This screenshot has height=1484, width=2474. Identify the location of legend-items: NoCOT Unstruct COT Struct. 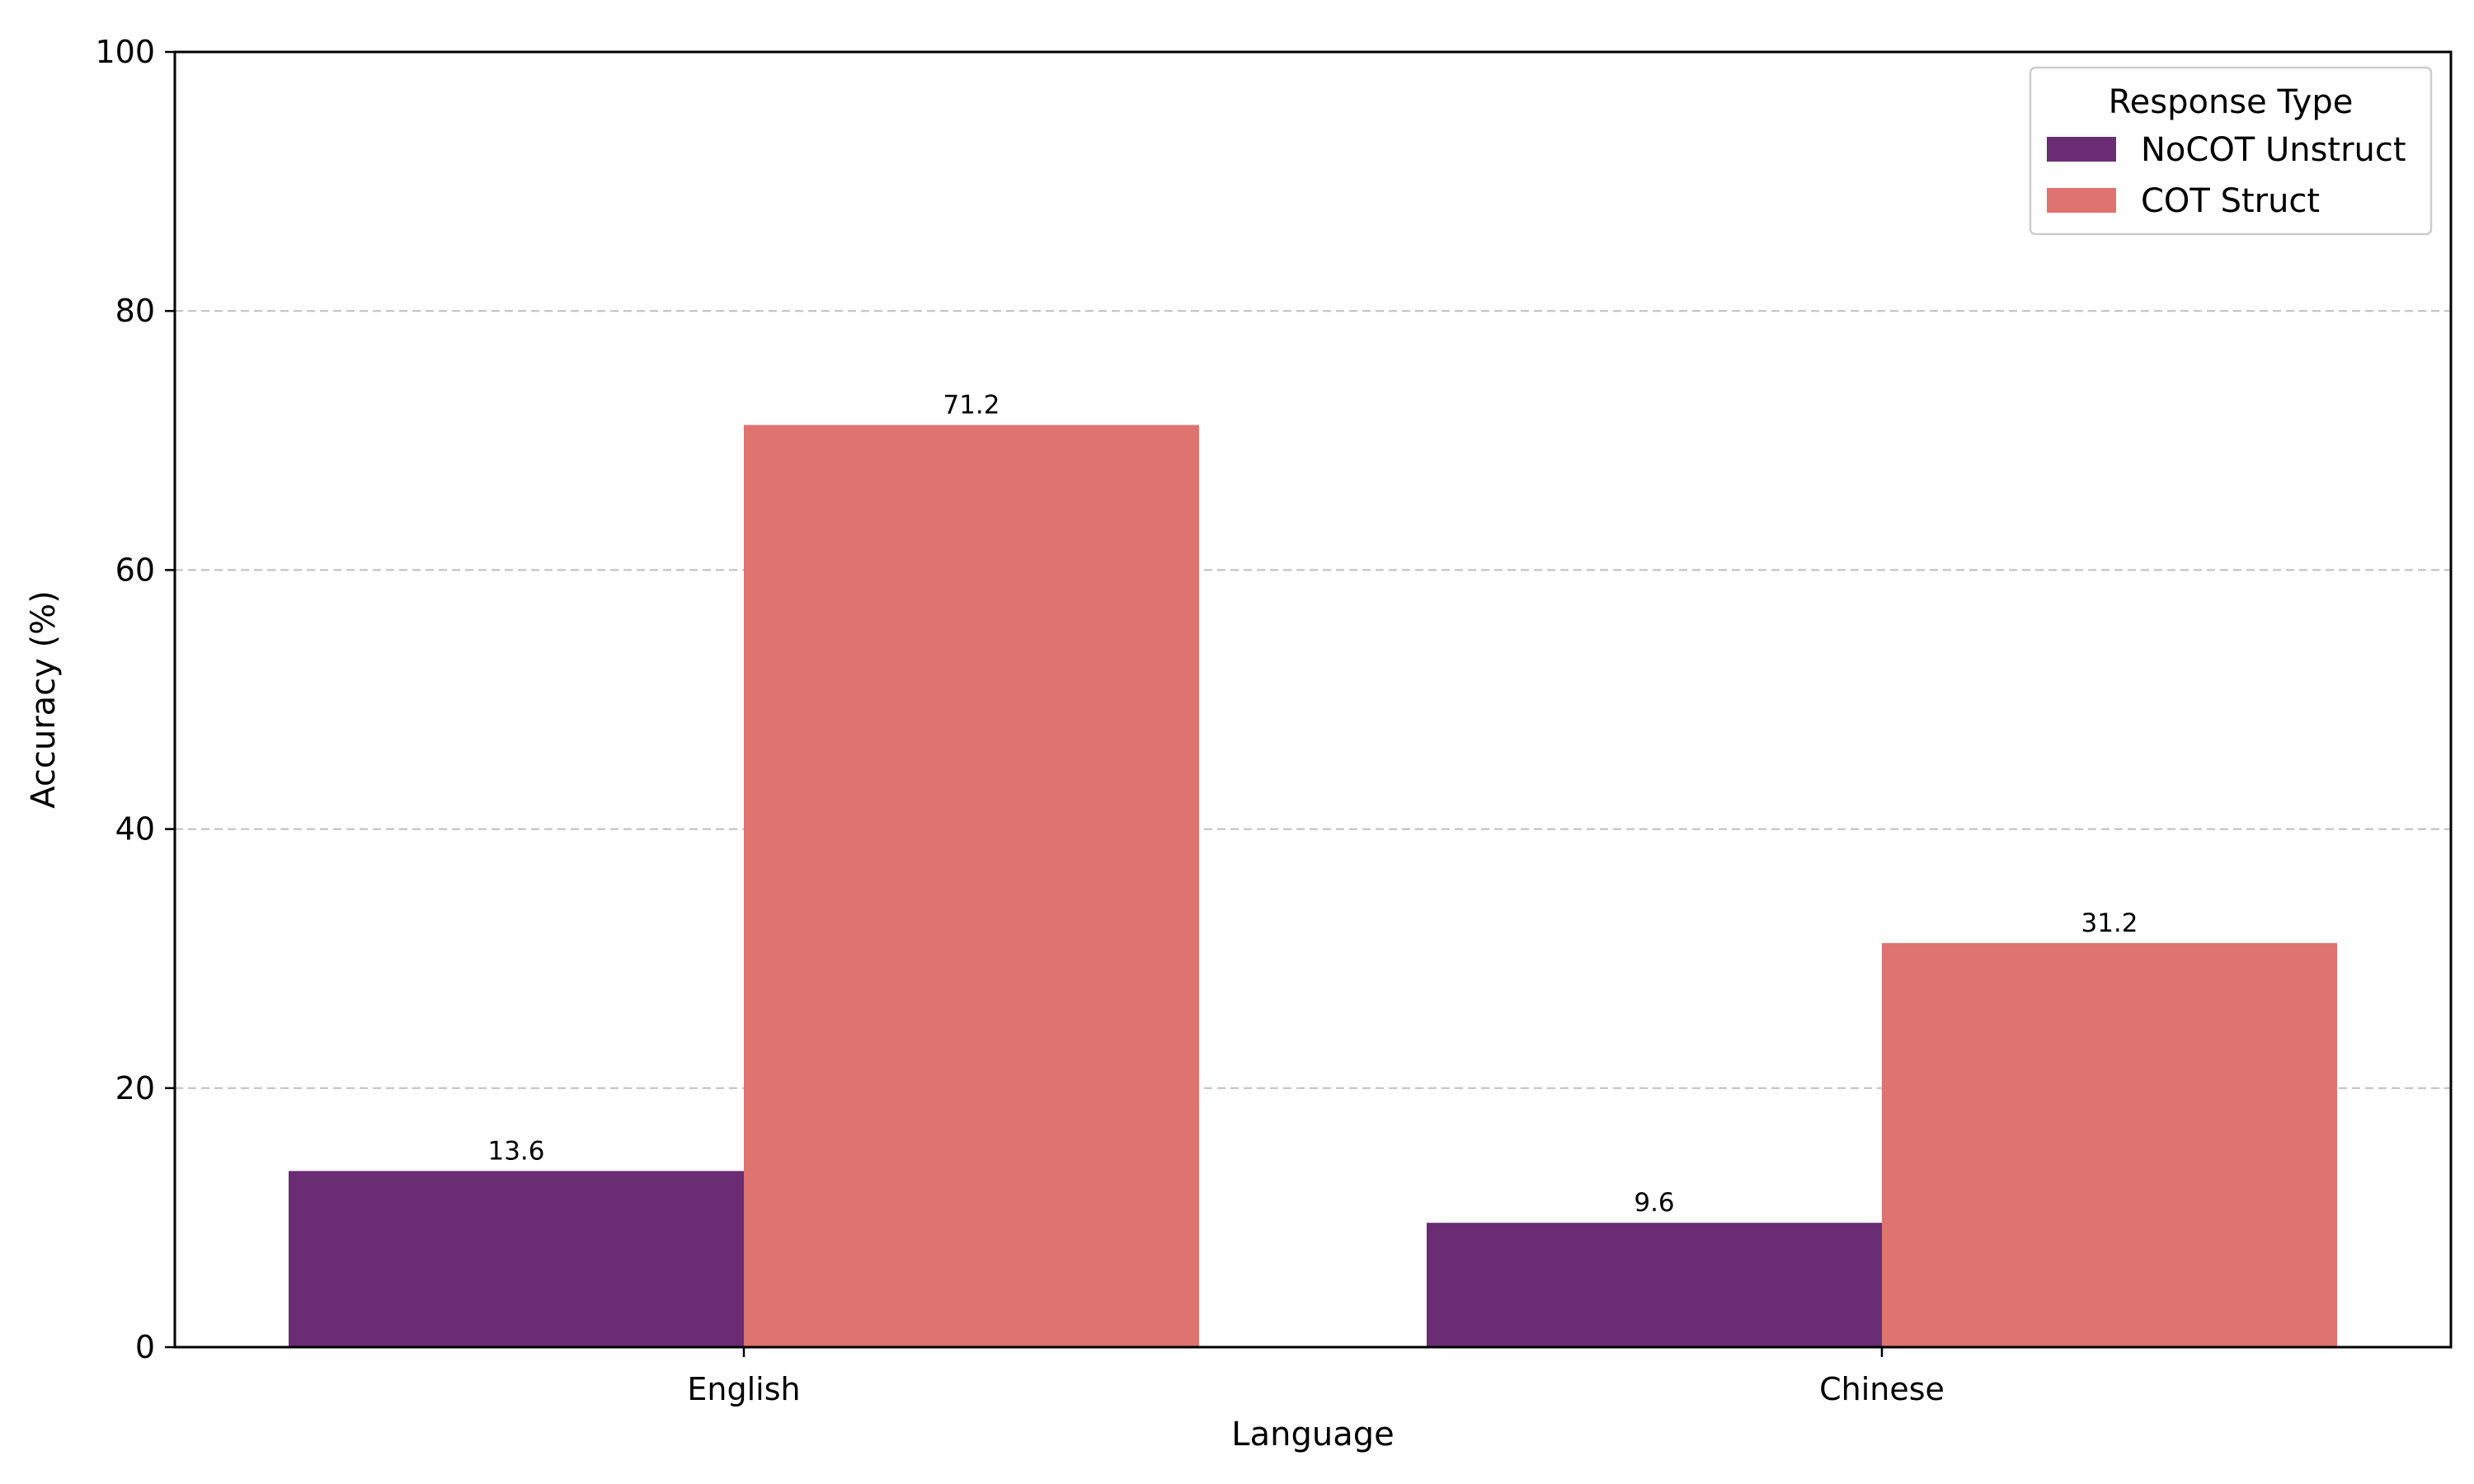
(2226, 175).